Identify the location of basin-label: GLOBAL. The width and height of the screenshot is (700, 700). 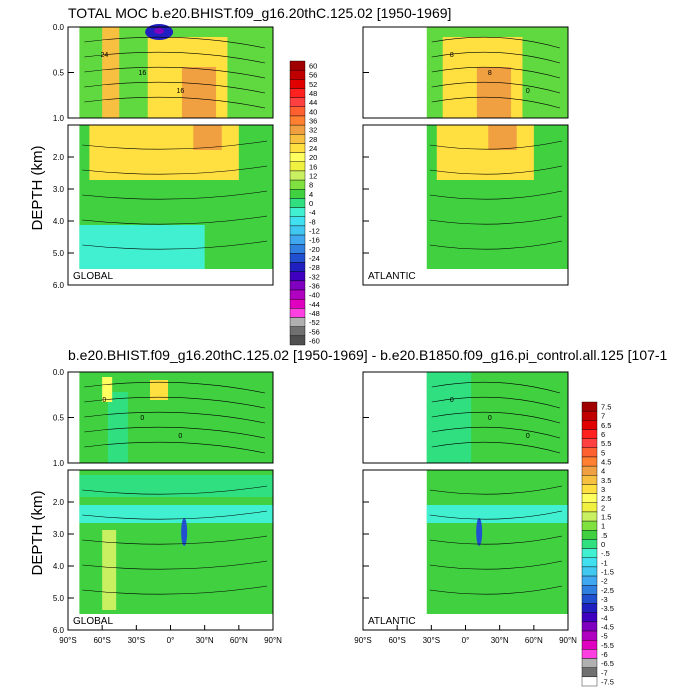
(93, 276).